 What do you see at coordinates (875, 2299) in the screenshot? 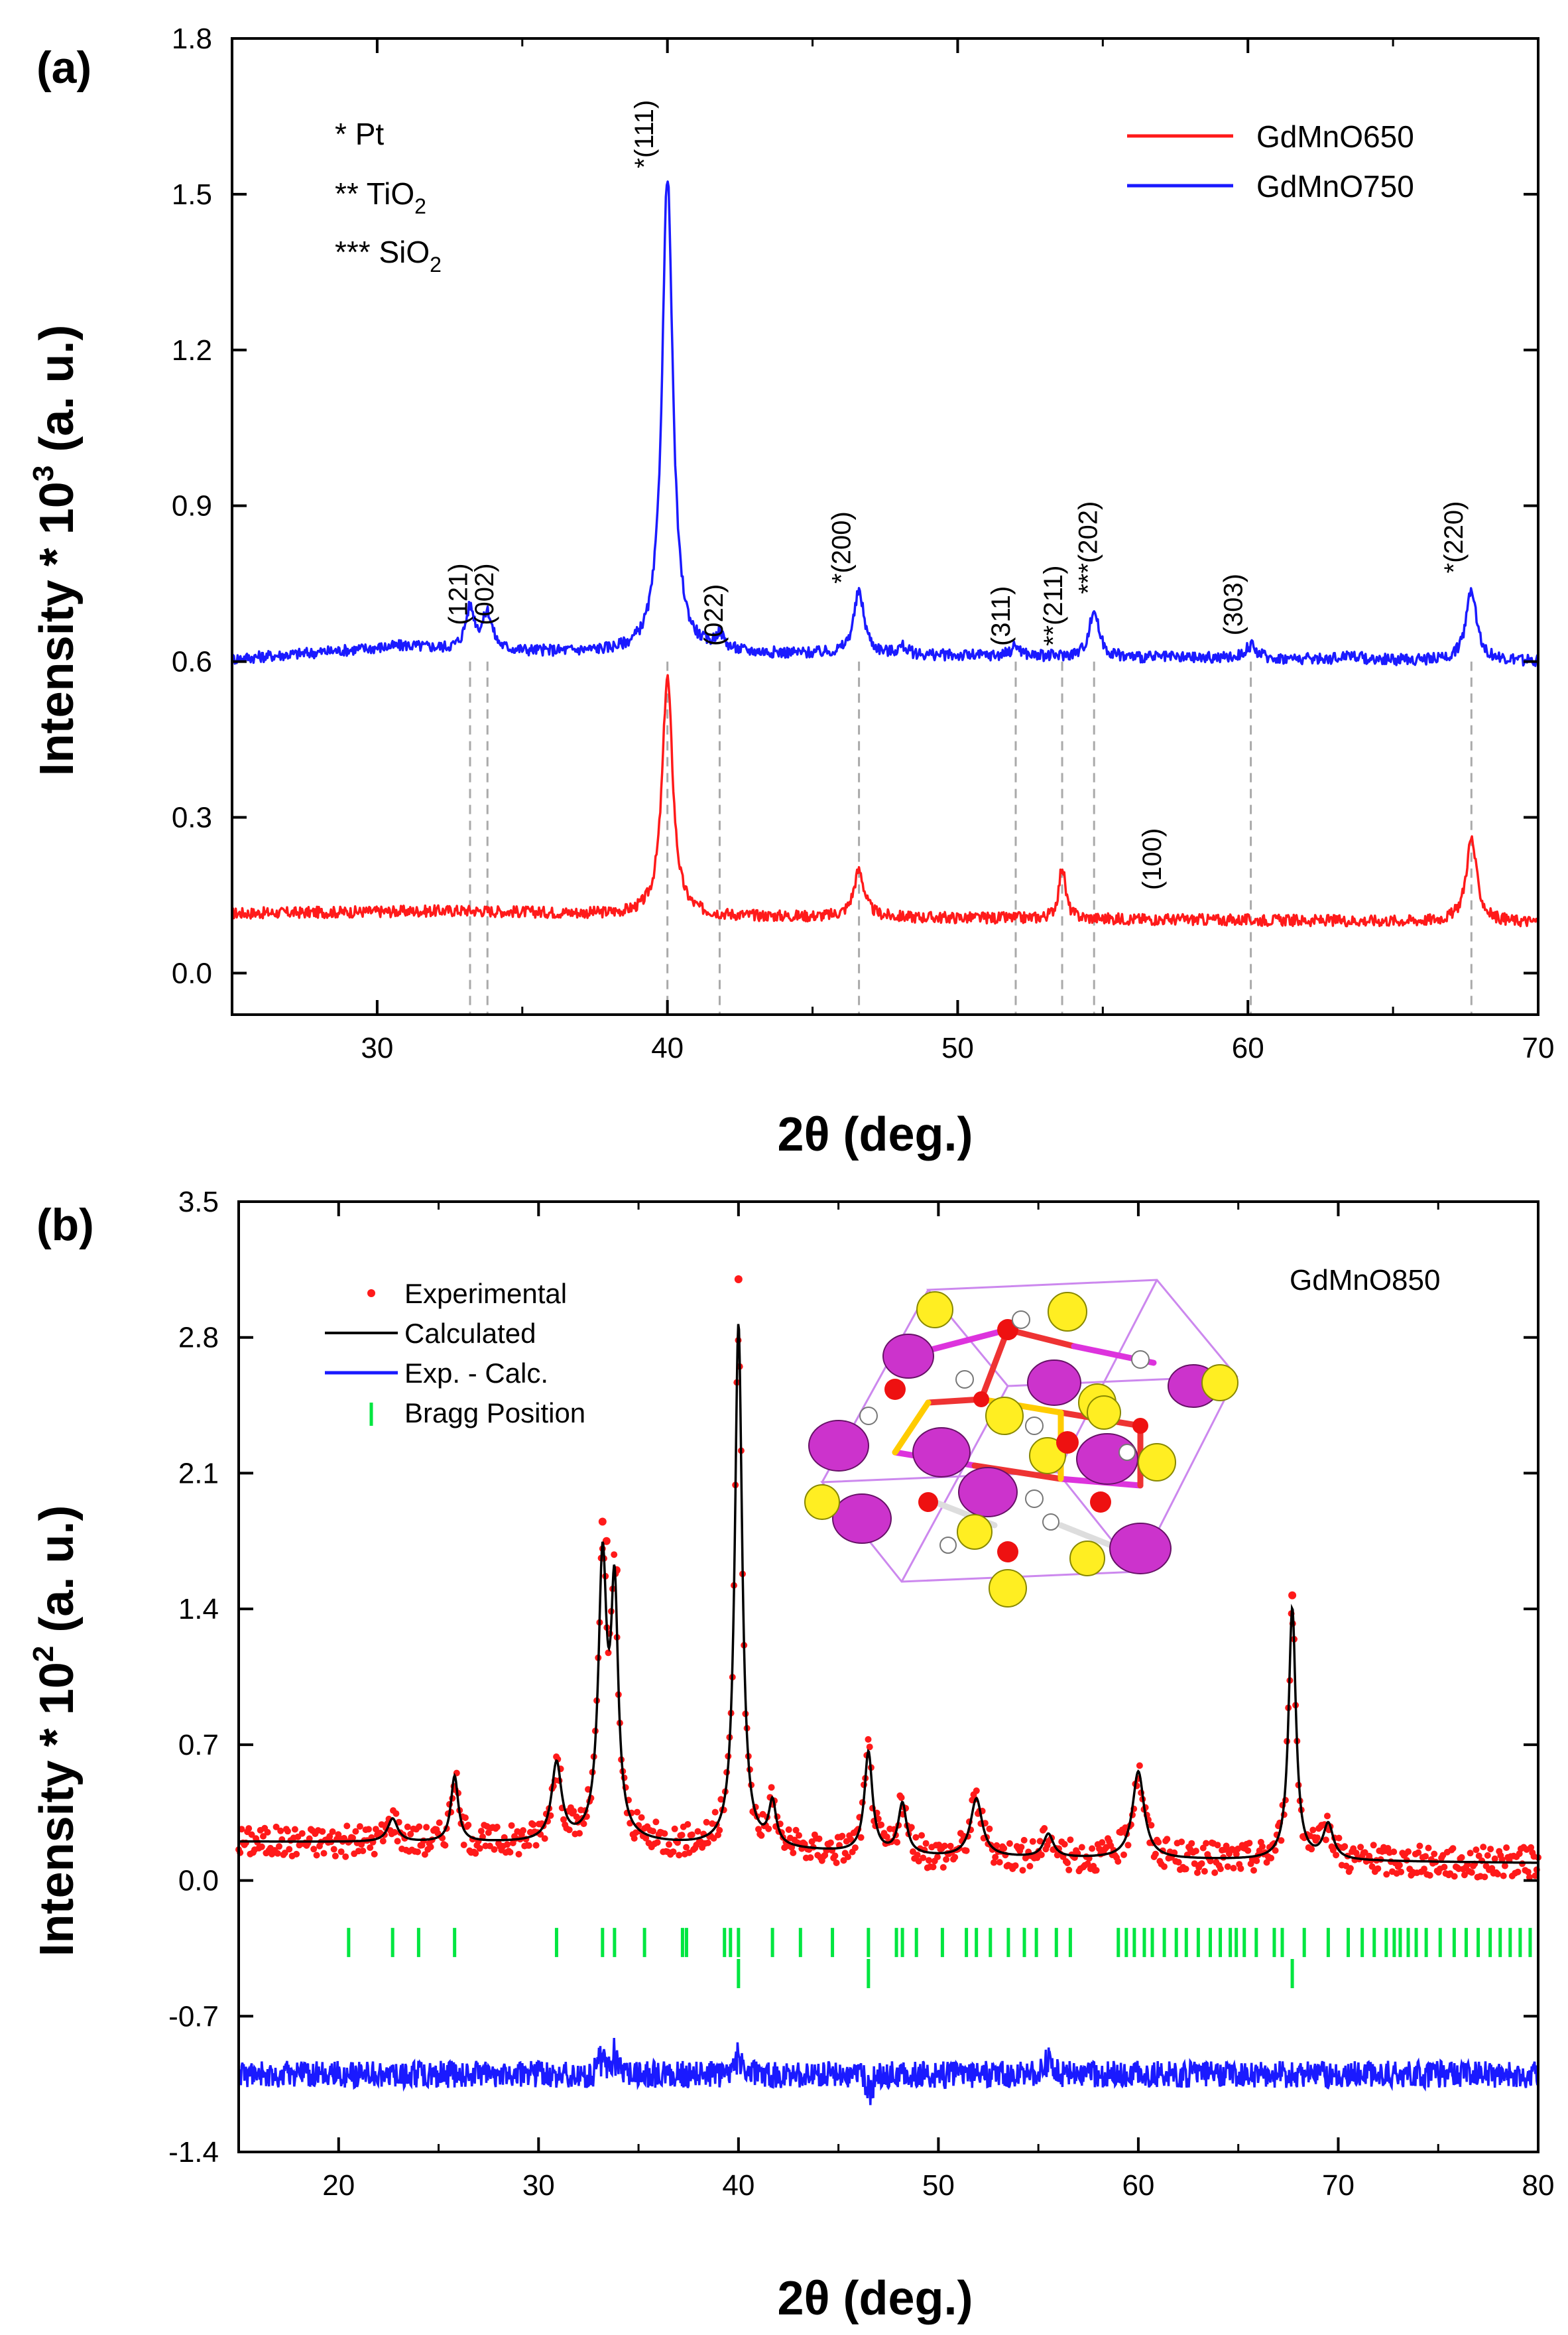
I see `panel-b-x-axis-label: 2θ (deg.)` at bounding box center [875, 2299].